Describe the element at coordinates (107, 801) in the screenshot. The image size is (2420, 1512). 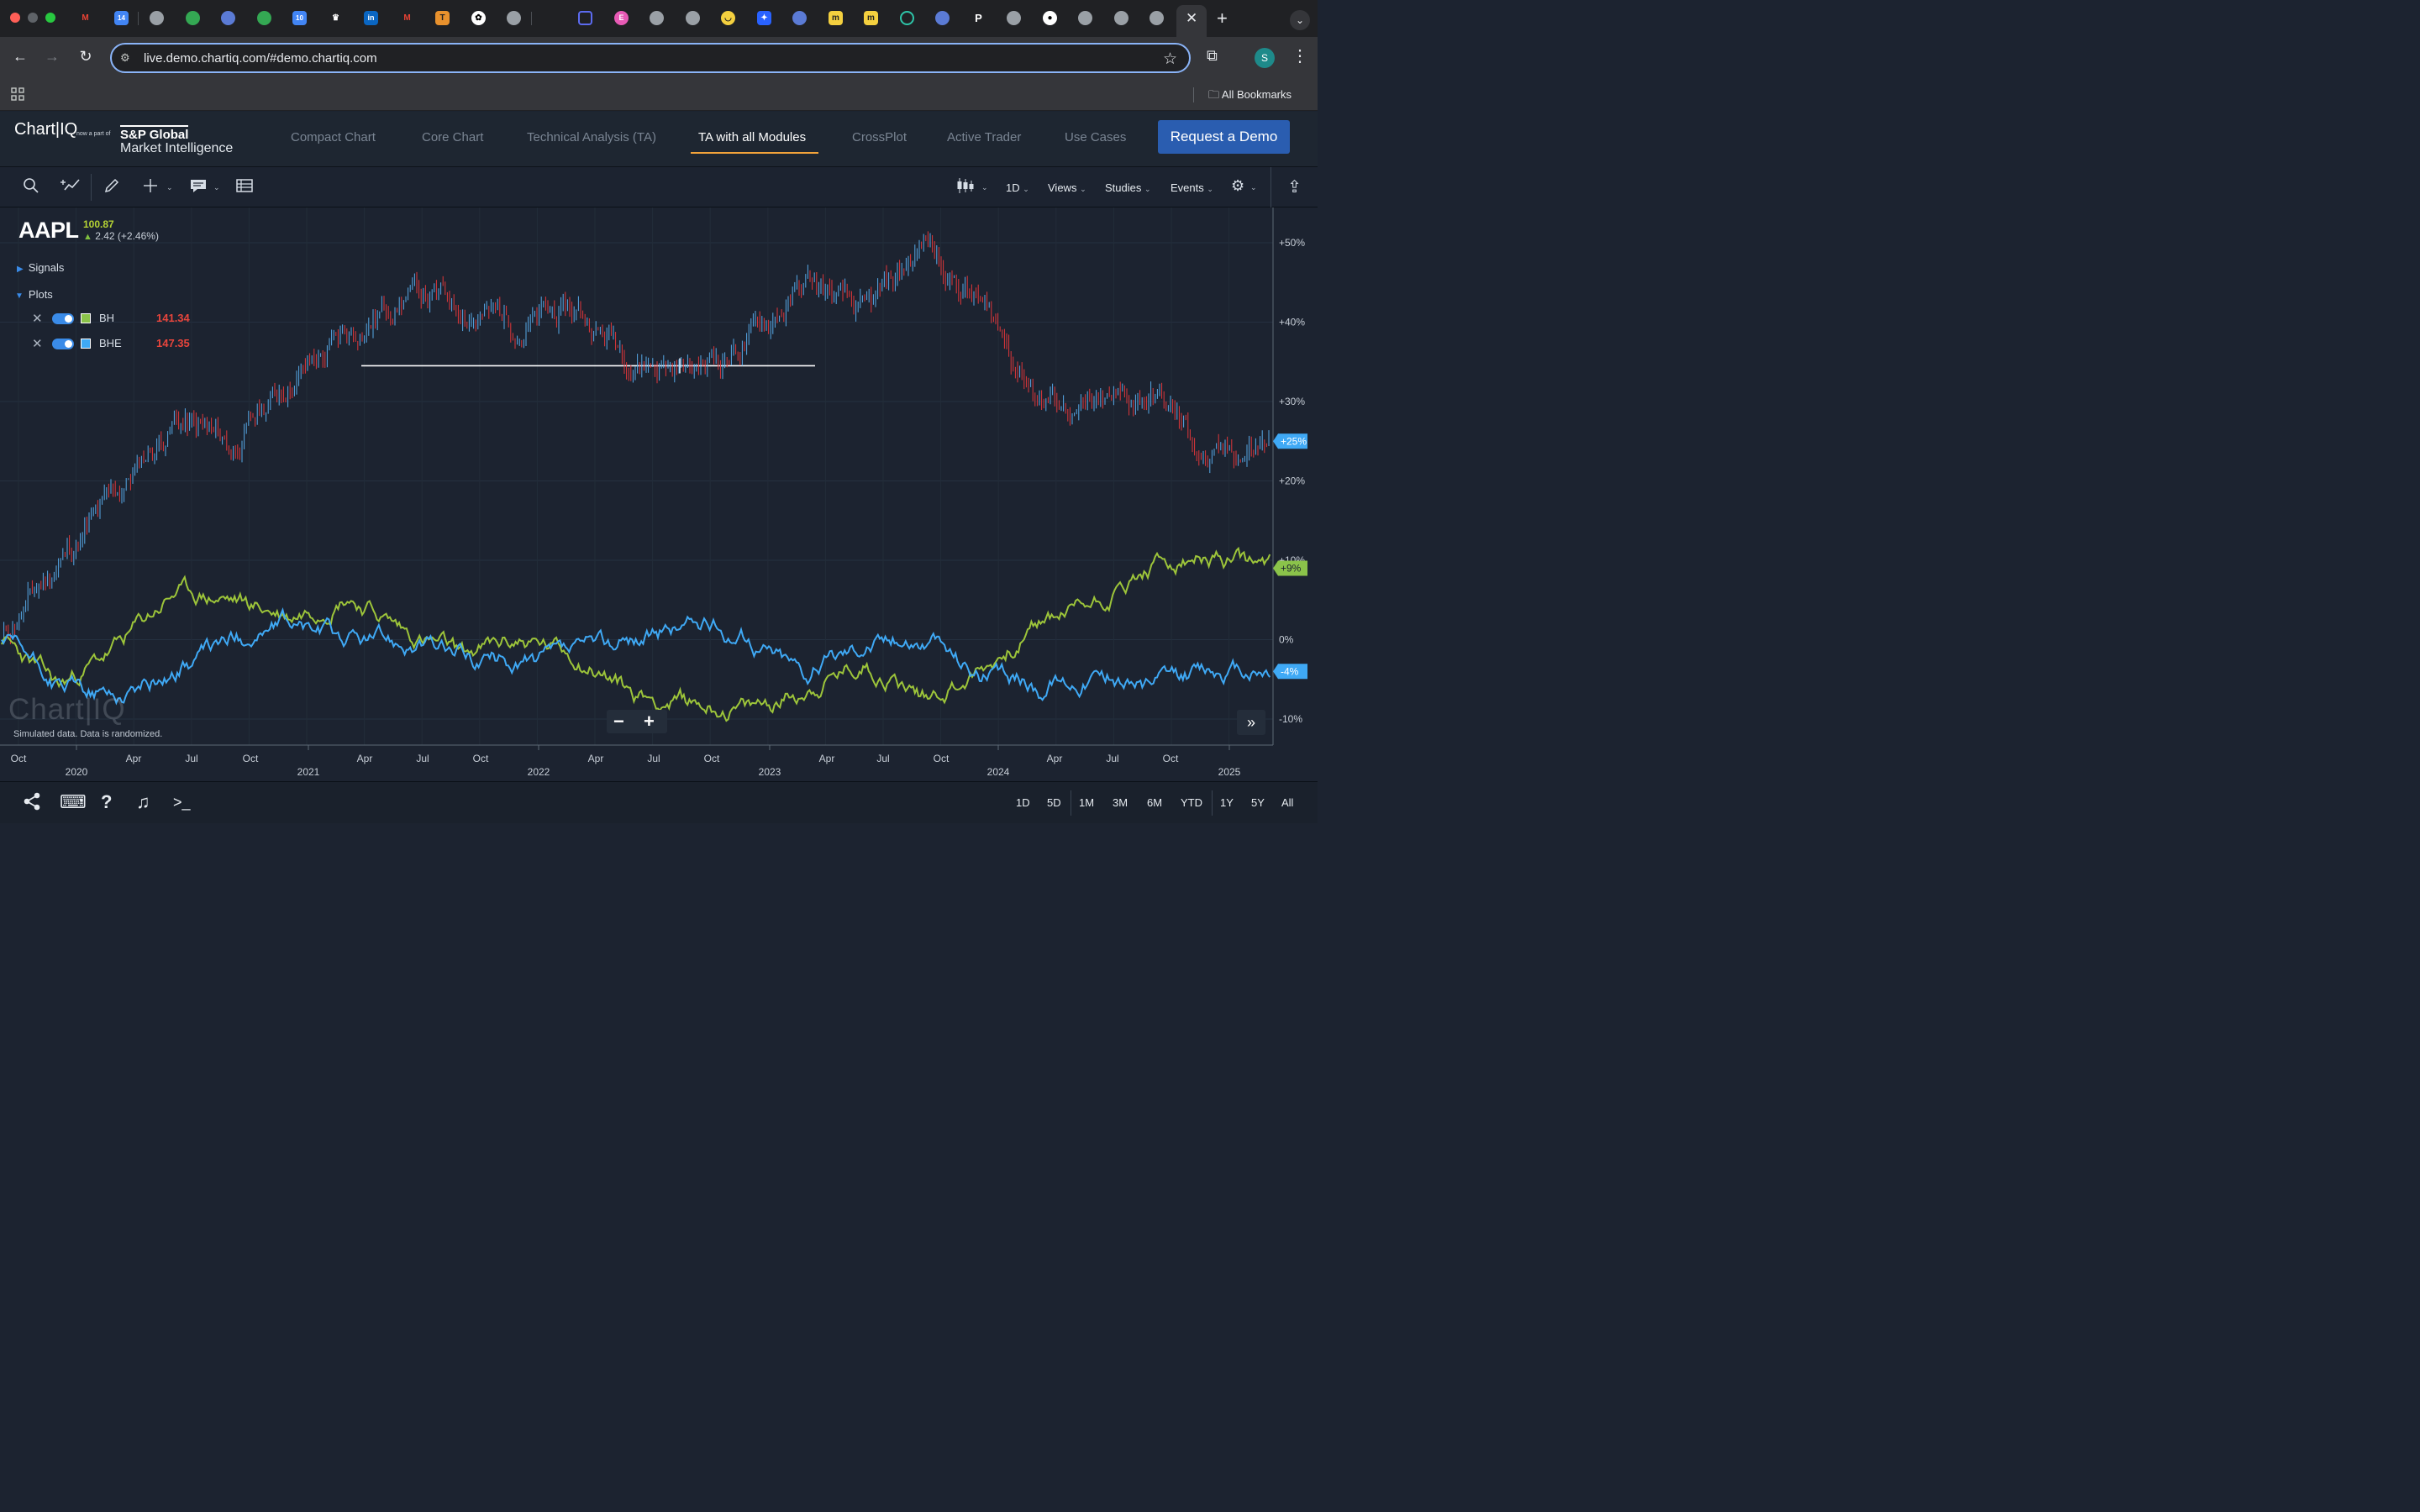
I see `help-icon: ?` at that location.